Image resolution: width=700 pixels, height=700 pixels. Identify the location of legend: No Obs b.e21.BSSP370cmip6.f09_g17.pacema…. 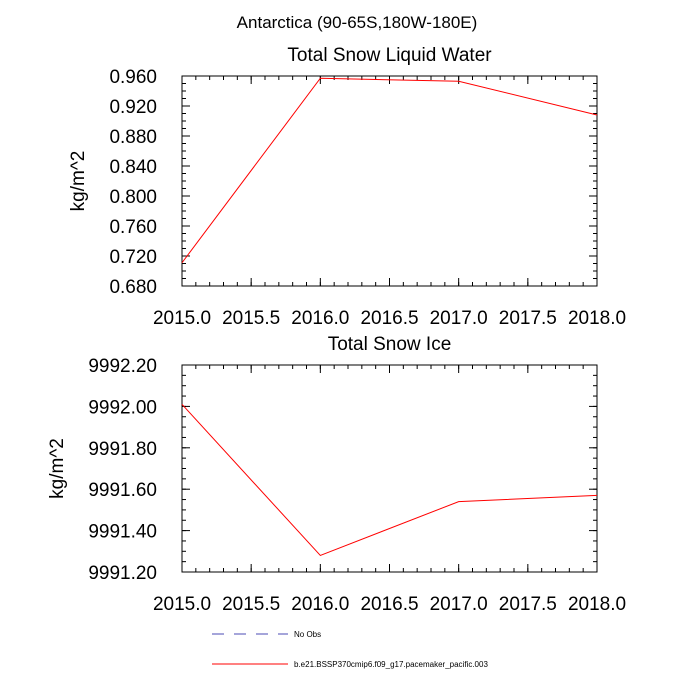
(350, 649).